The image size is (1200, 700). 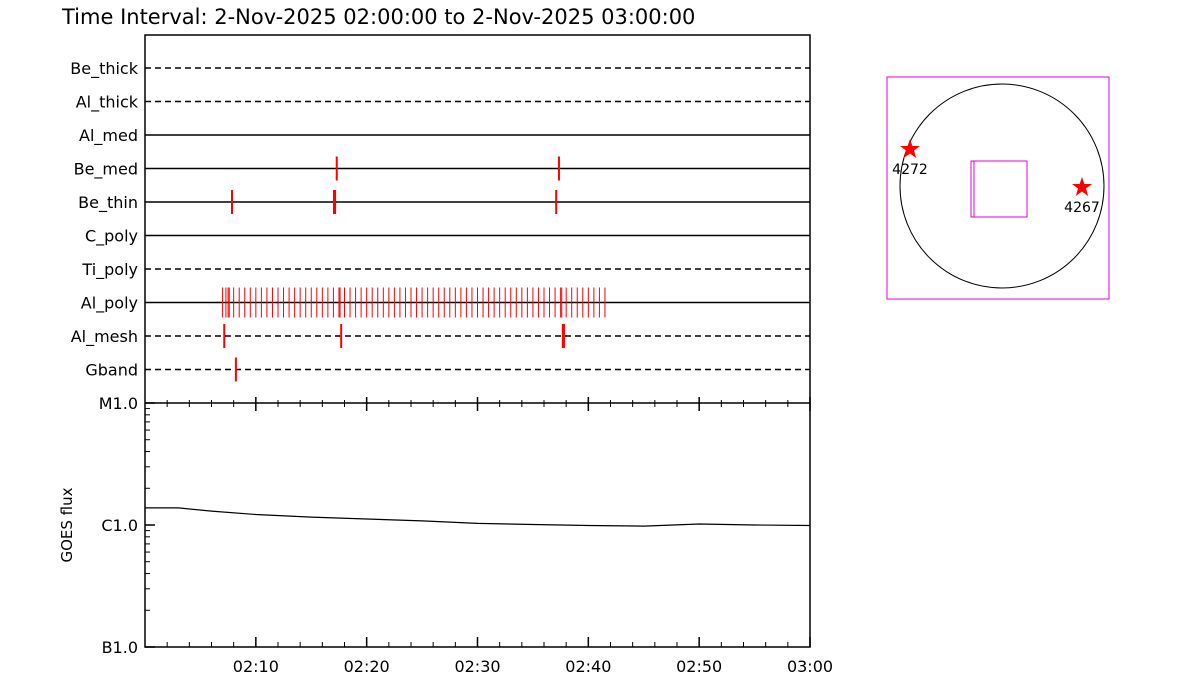 What do you see at coordinates (910, 170) in the screenshot?
I see `region-label: 4272` at bounding box center [910, 170].